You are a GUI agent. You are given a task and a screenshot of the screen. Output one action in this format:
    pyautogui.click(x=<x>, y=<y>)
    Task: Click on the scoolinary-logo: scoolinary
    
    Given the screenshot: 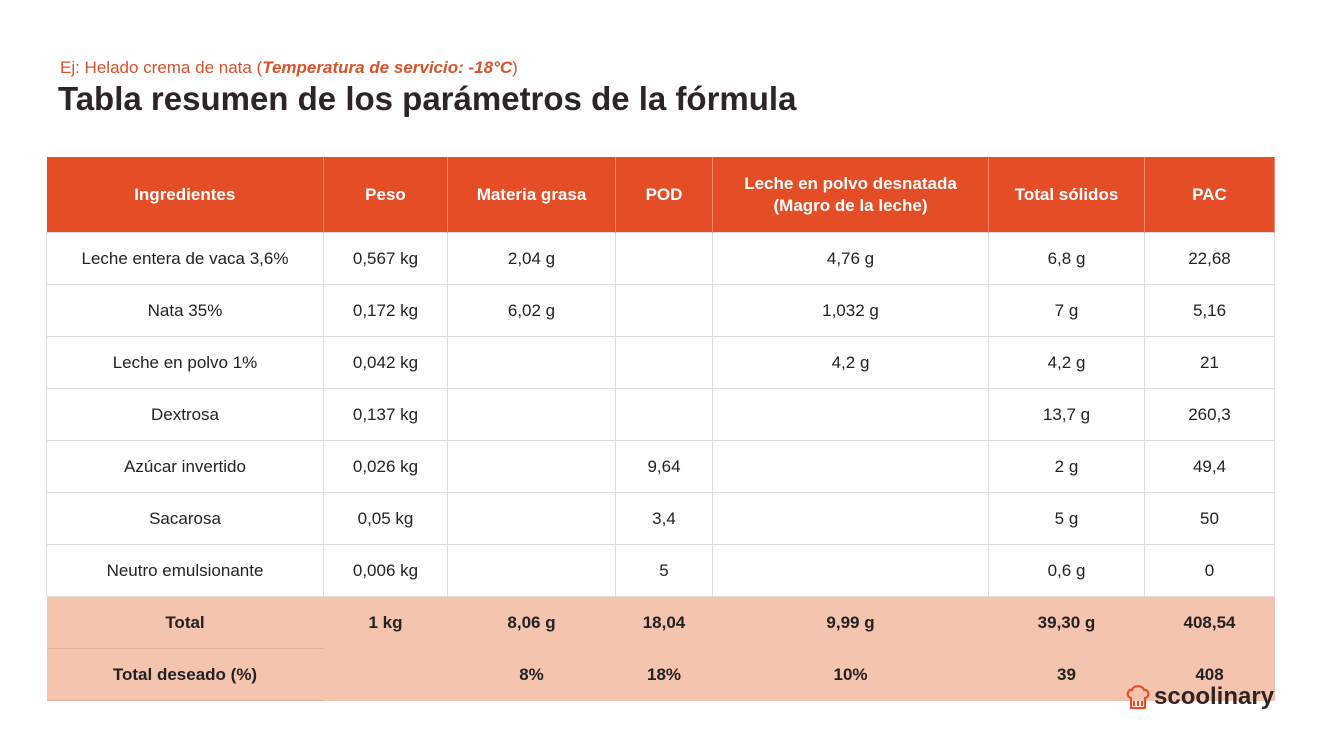 What is the action you would take?
    pyautogui.click(x=1200, y=697)
    